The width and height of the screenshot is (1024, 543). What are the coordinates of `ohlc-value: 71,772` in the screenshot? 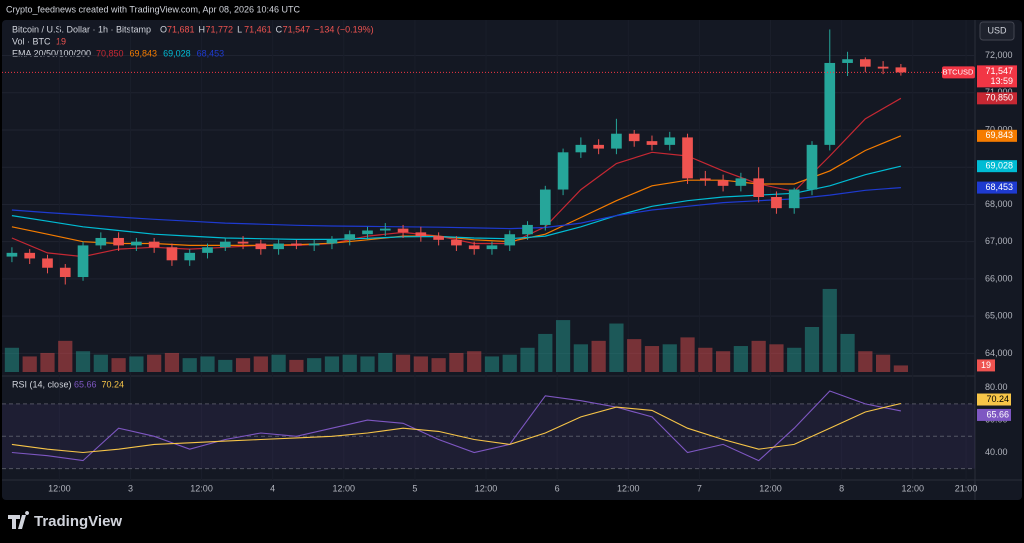 It's located at (220, 29).